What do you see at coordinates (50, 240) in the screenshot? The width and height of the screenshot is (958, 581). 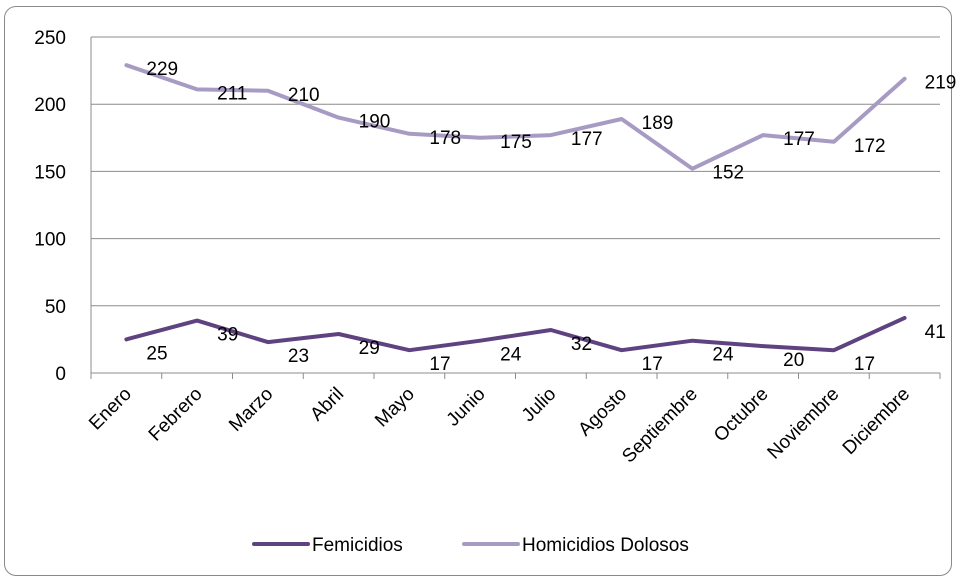 I see `y-tick-label: 100` at bounding box center [50, 240].